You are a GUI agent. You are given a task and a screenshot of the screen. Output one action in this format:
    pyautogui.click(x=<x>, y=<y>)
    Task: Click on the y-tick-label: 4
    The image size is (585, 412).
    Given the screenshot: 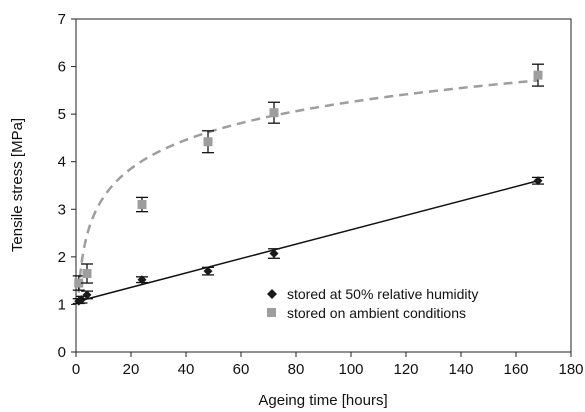 What is the action you would take?
    pyautogui.click(x=62, y=162)
    